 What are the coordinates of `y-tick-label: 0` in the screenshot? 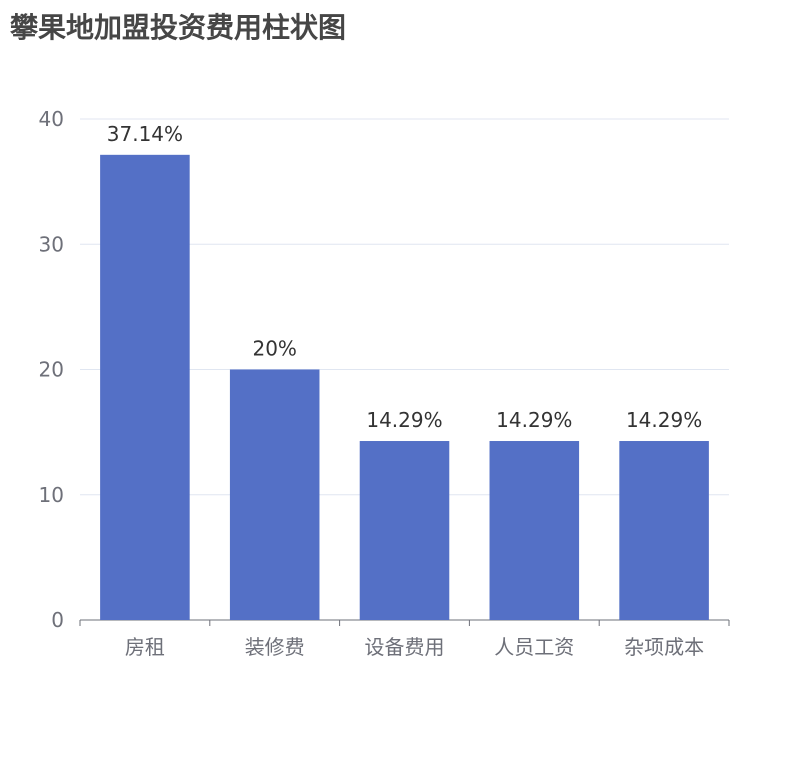 It's located at (57, 620).